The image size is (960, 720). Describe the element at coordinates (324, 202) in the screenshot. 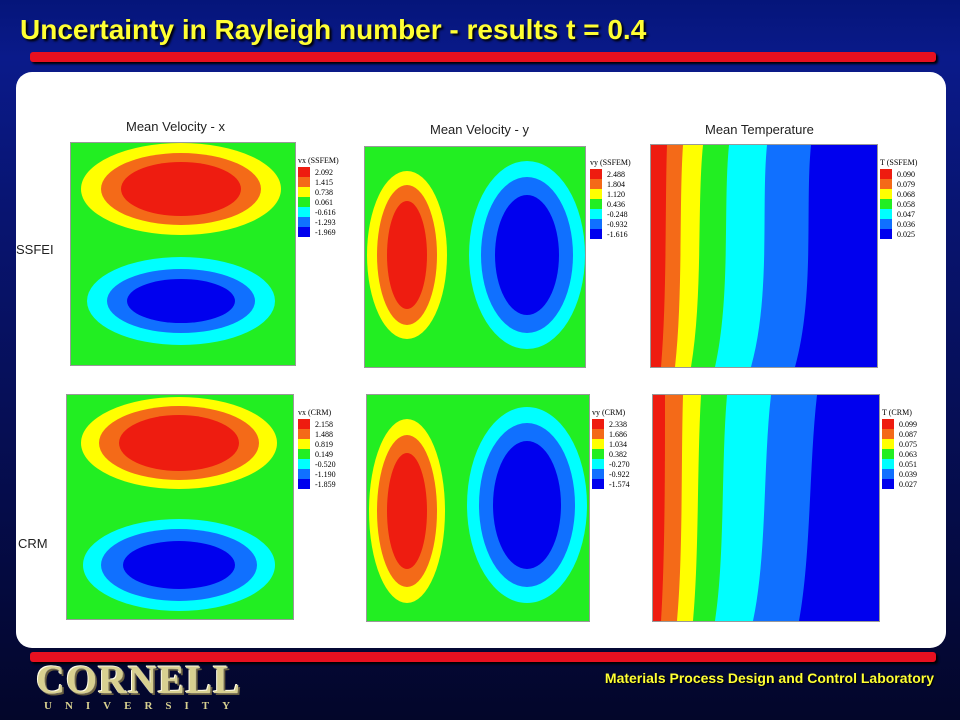

I see `legend-value: 0.061` at that location.